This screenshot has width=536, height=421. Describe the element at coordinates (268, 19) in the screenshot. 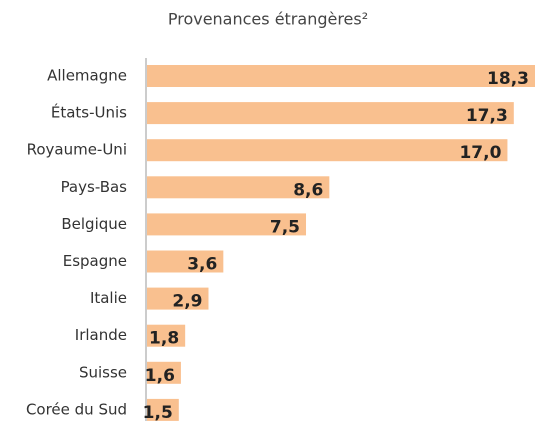

I see `chart-title: Provenances étrangères²` at that location.